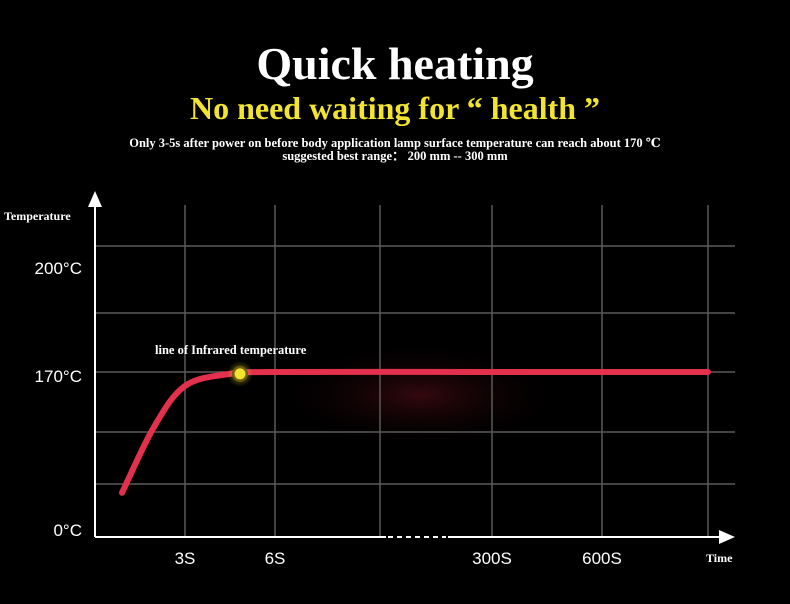 This screenshot has width=790, height=604. What do you see at coordinates (602, 558) in the screenshot?
I see `x-tick-label: 600S` at bounding box center [602, 558].